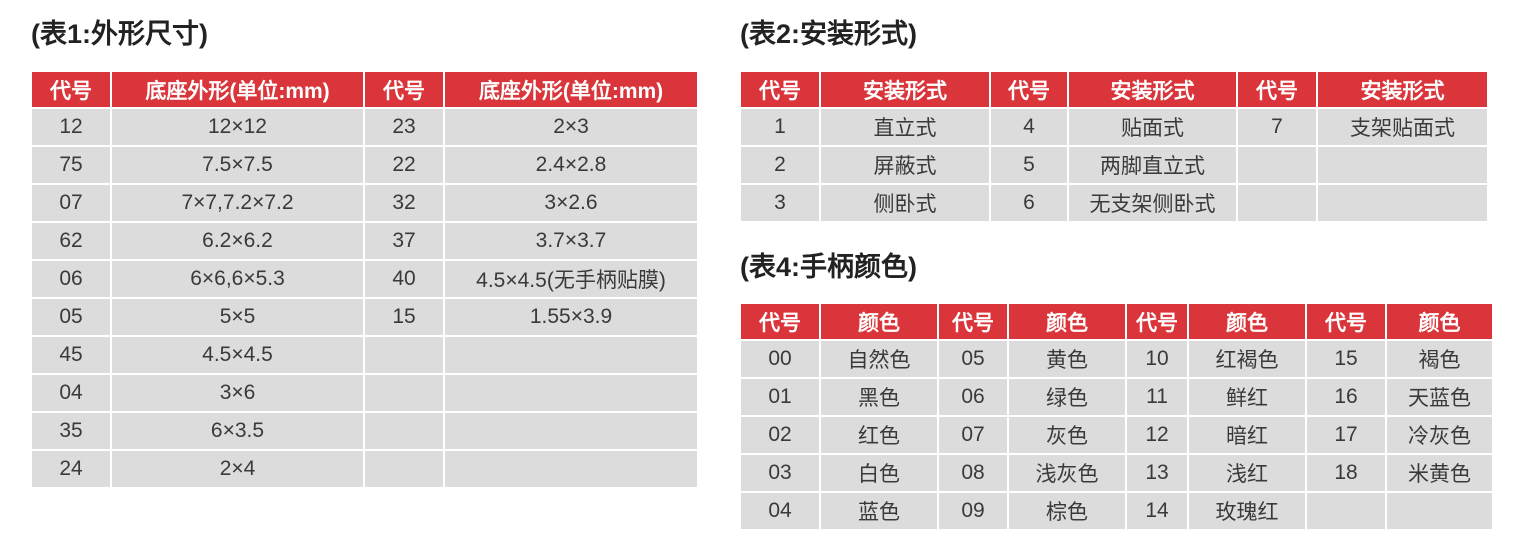 The width and height of the screenshot is (1516, 551). Describe the element at coordinates (1157, 473) in the screenshot. I see `code-cell: 13` at that location.